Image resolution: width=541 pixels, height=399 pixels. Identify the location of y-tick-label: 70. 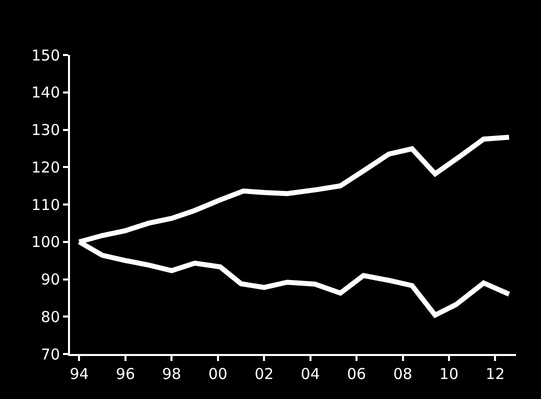
(50, 354).